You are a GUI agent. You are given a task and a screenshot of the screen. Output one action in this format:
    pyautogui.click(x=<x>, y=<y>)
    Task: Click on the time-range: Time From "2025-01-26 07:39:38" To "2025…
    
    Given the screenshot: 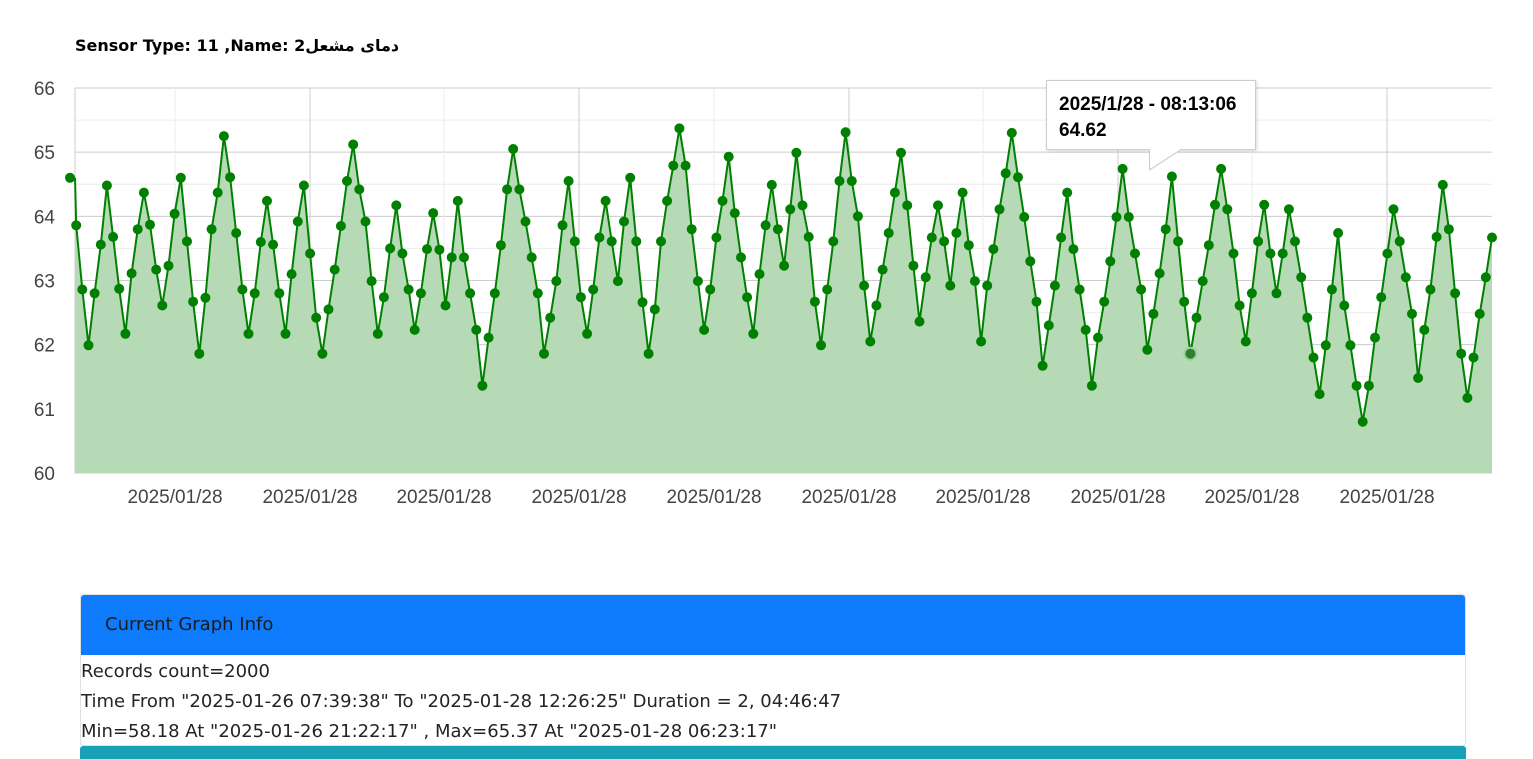 What is the action you would take?
    pyautogui.click(x=461, y=701)
    